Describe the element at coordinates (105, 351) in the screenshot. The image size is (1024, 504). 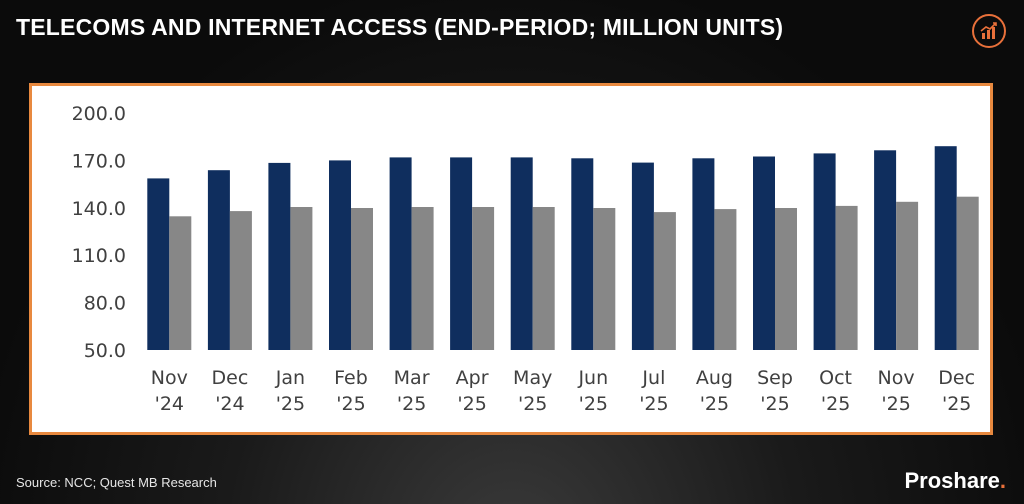
I see `y-tick-label: 50.0` at that location.